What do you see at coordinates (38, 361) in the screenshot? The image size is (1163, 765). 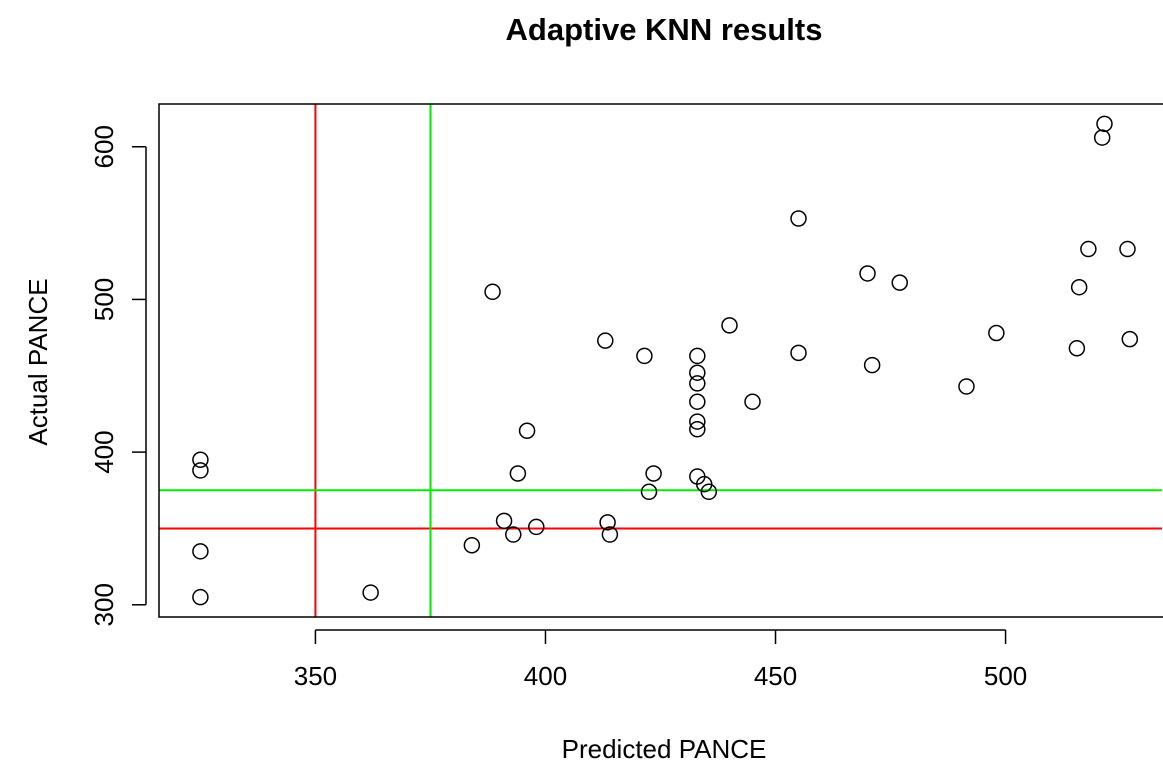 I see `y-axis-label: Actual PANCE` at bounding box center [38, 361].